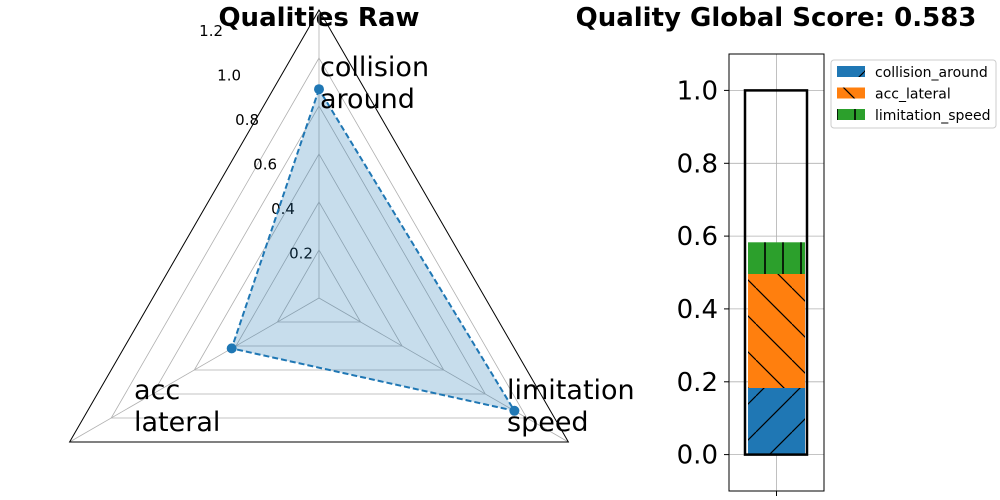 The width and height of the screenshot is (1000, 500). I want to click on radar-axis-label-line: limitation, so click(571, 390).